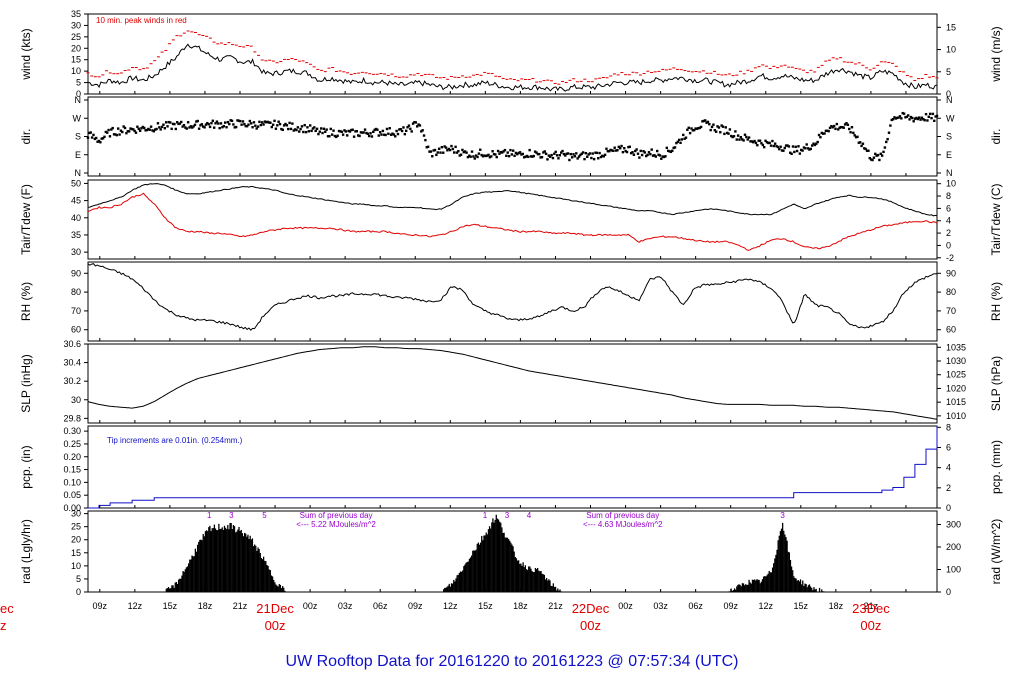 The image size is (1024, 700). Describe the element at coordinates (76, 14) in the screenshot. I see `wind-ytick-label: 35` at that location.